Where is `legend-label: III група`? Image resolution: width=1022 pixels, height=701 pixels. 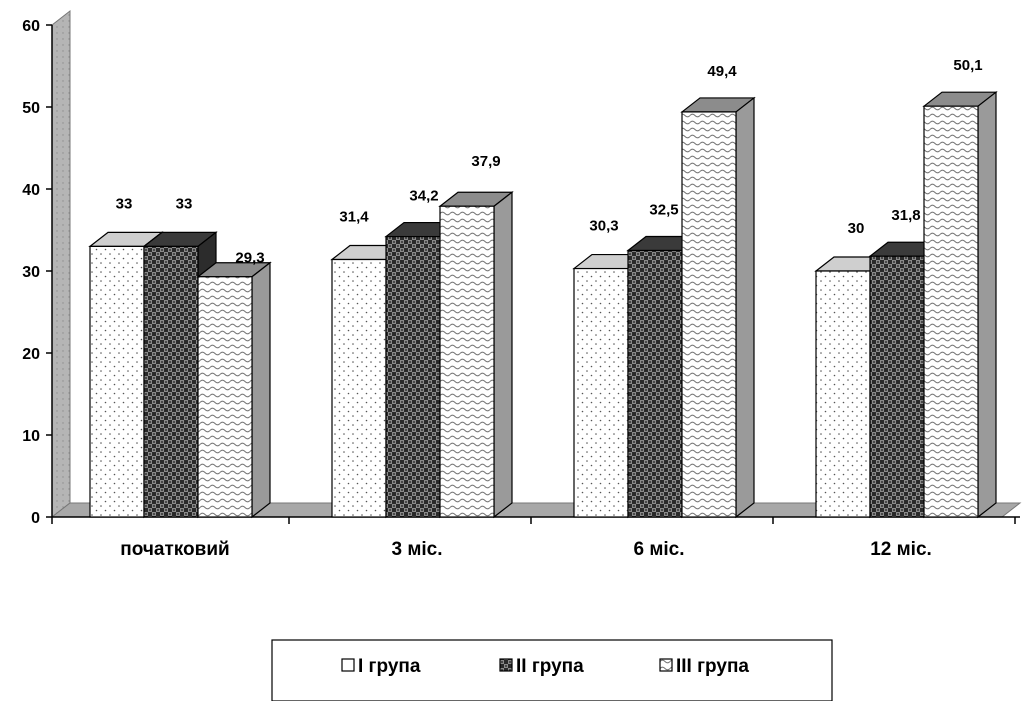 legend-label: III група is located at coordinates (712, 666).